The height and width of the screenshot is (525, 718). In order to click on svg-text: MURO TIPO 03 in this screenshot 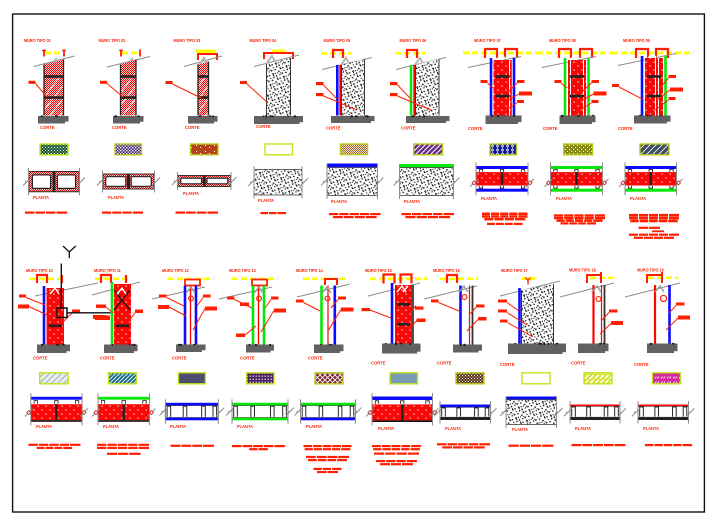, I will do `click(187, 40)`.